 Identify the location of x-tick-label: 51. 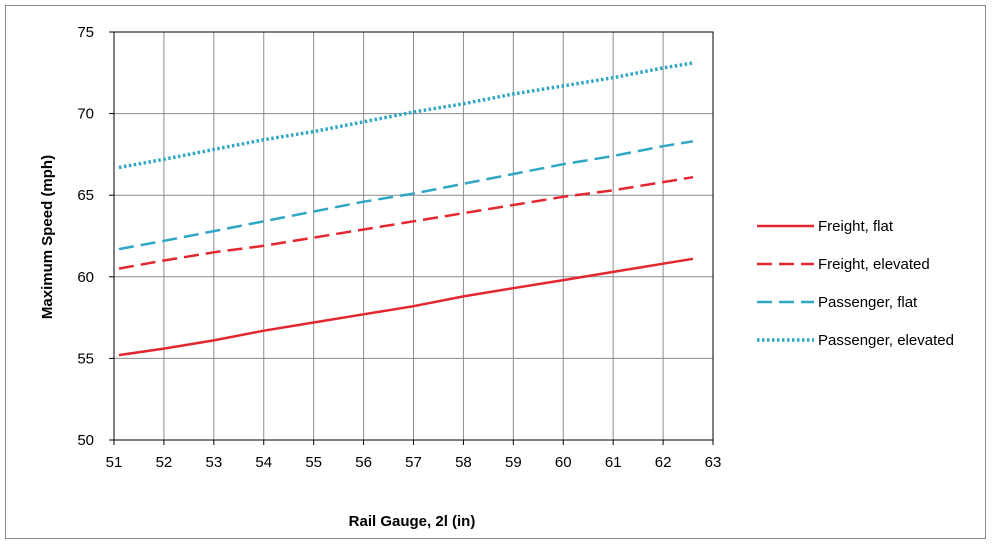
(114, 462).